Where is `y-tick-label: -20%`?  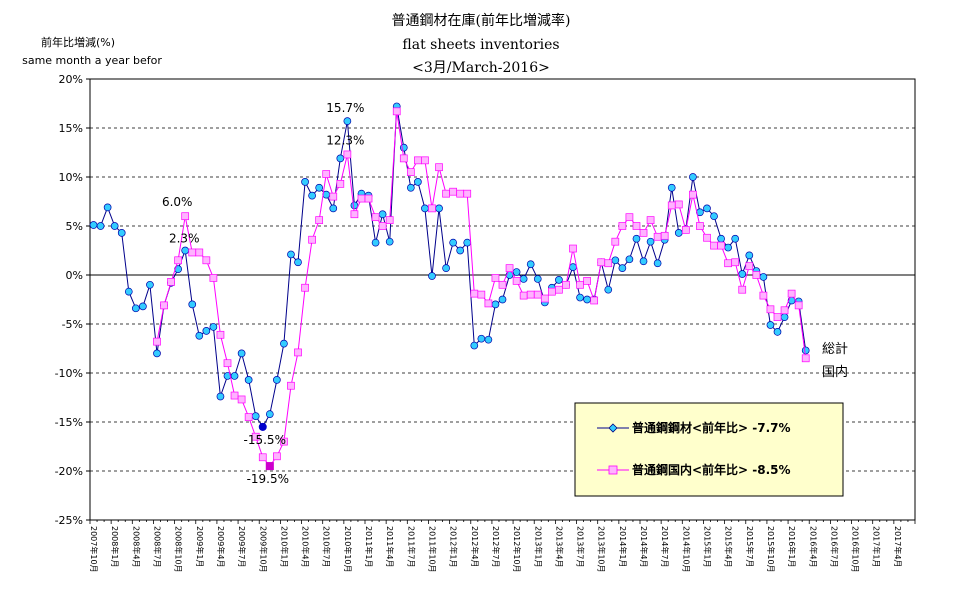 y-tick-label: -20% is located at coordinates (69, 471).